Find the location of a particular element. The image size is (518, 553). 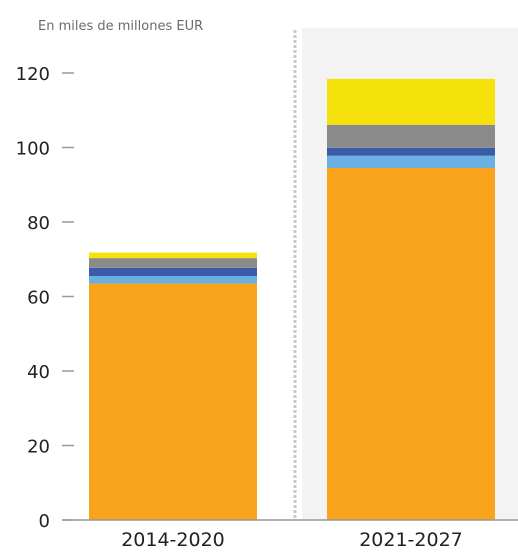

y-tick-label: 0 is located at coordinates (44, 521).